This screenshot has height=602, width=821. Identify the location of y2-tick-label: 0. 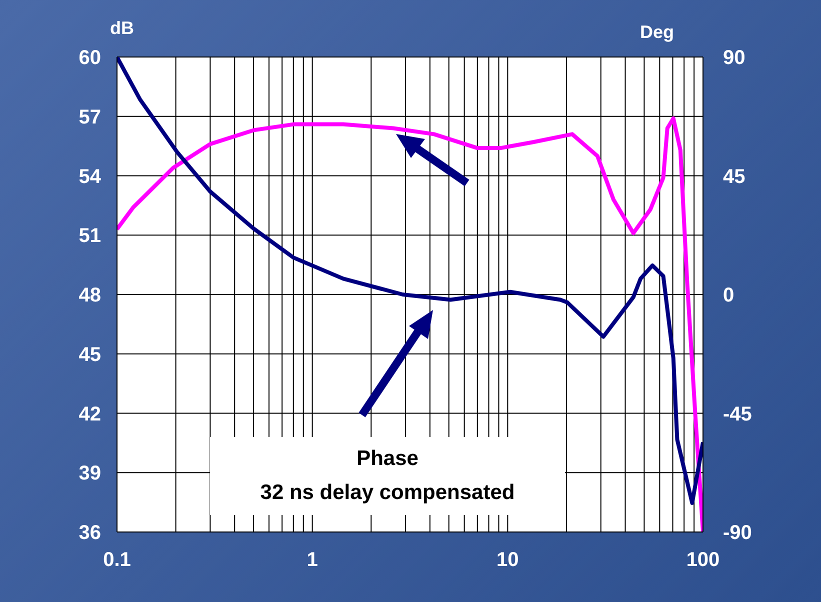
(728, 295).